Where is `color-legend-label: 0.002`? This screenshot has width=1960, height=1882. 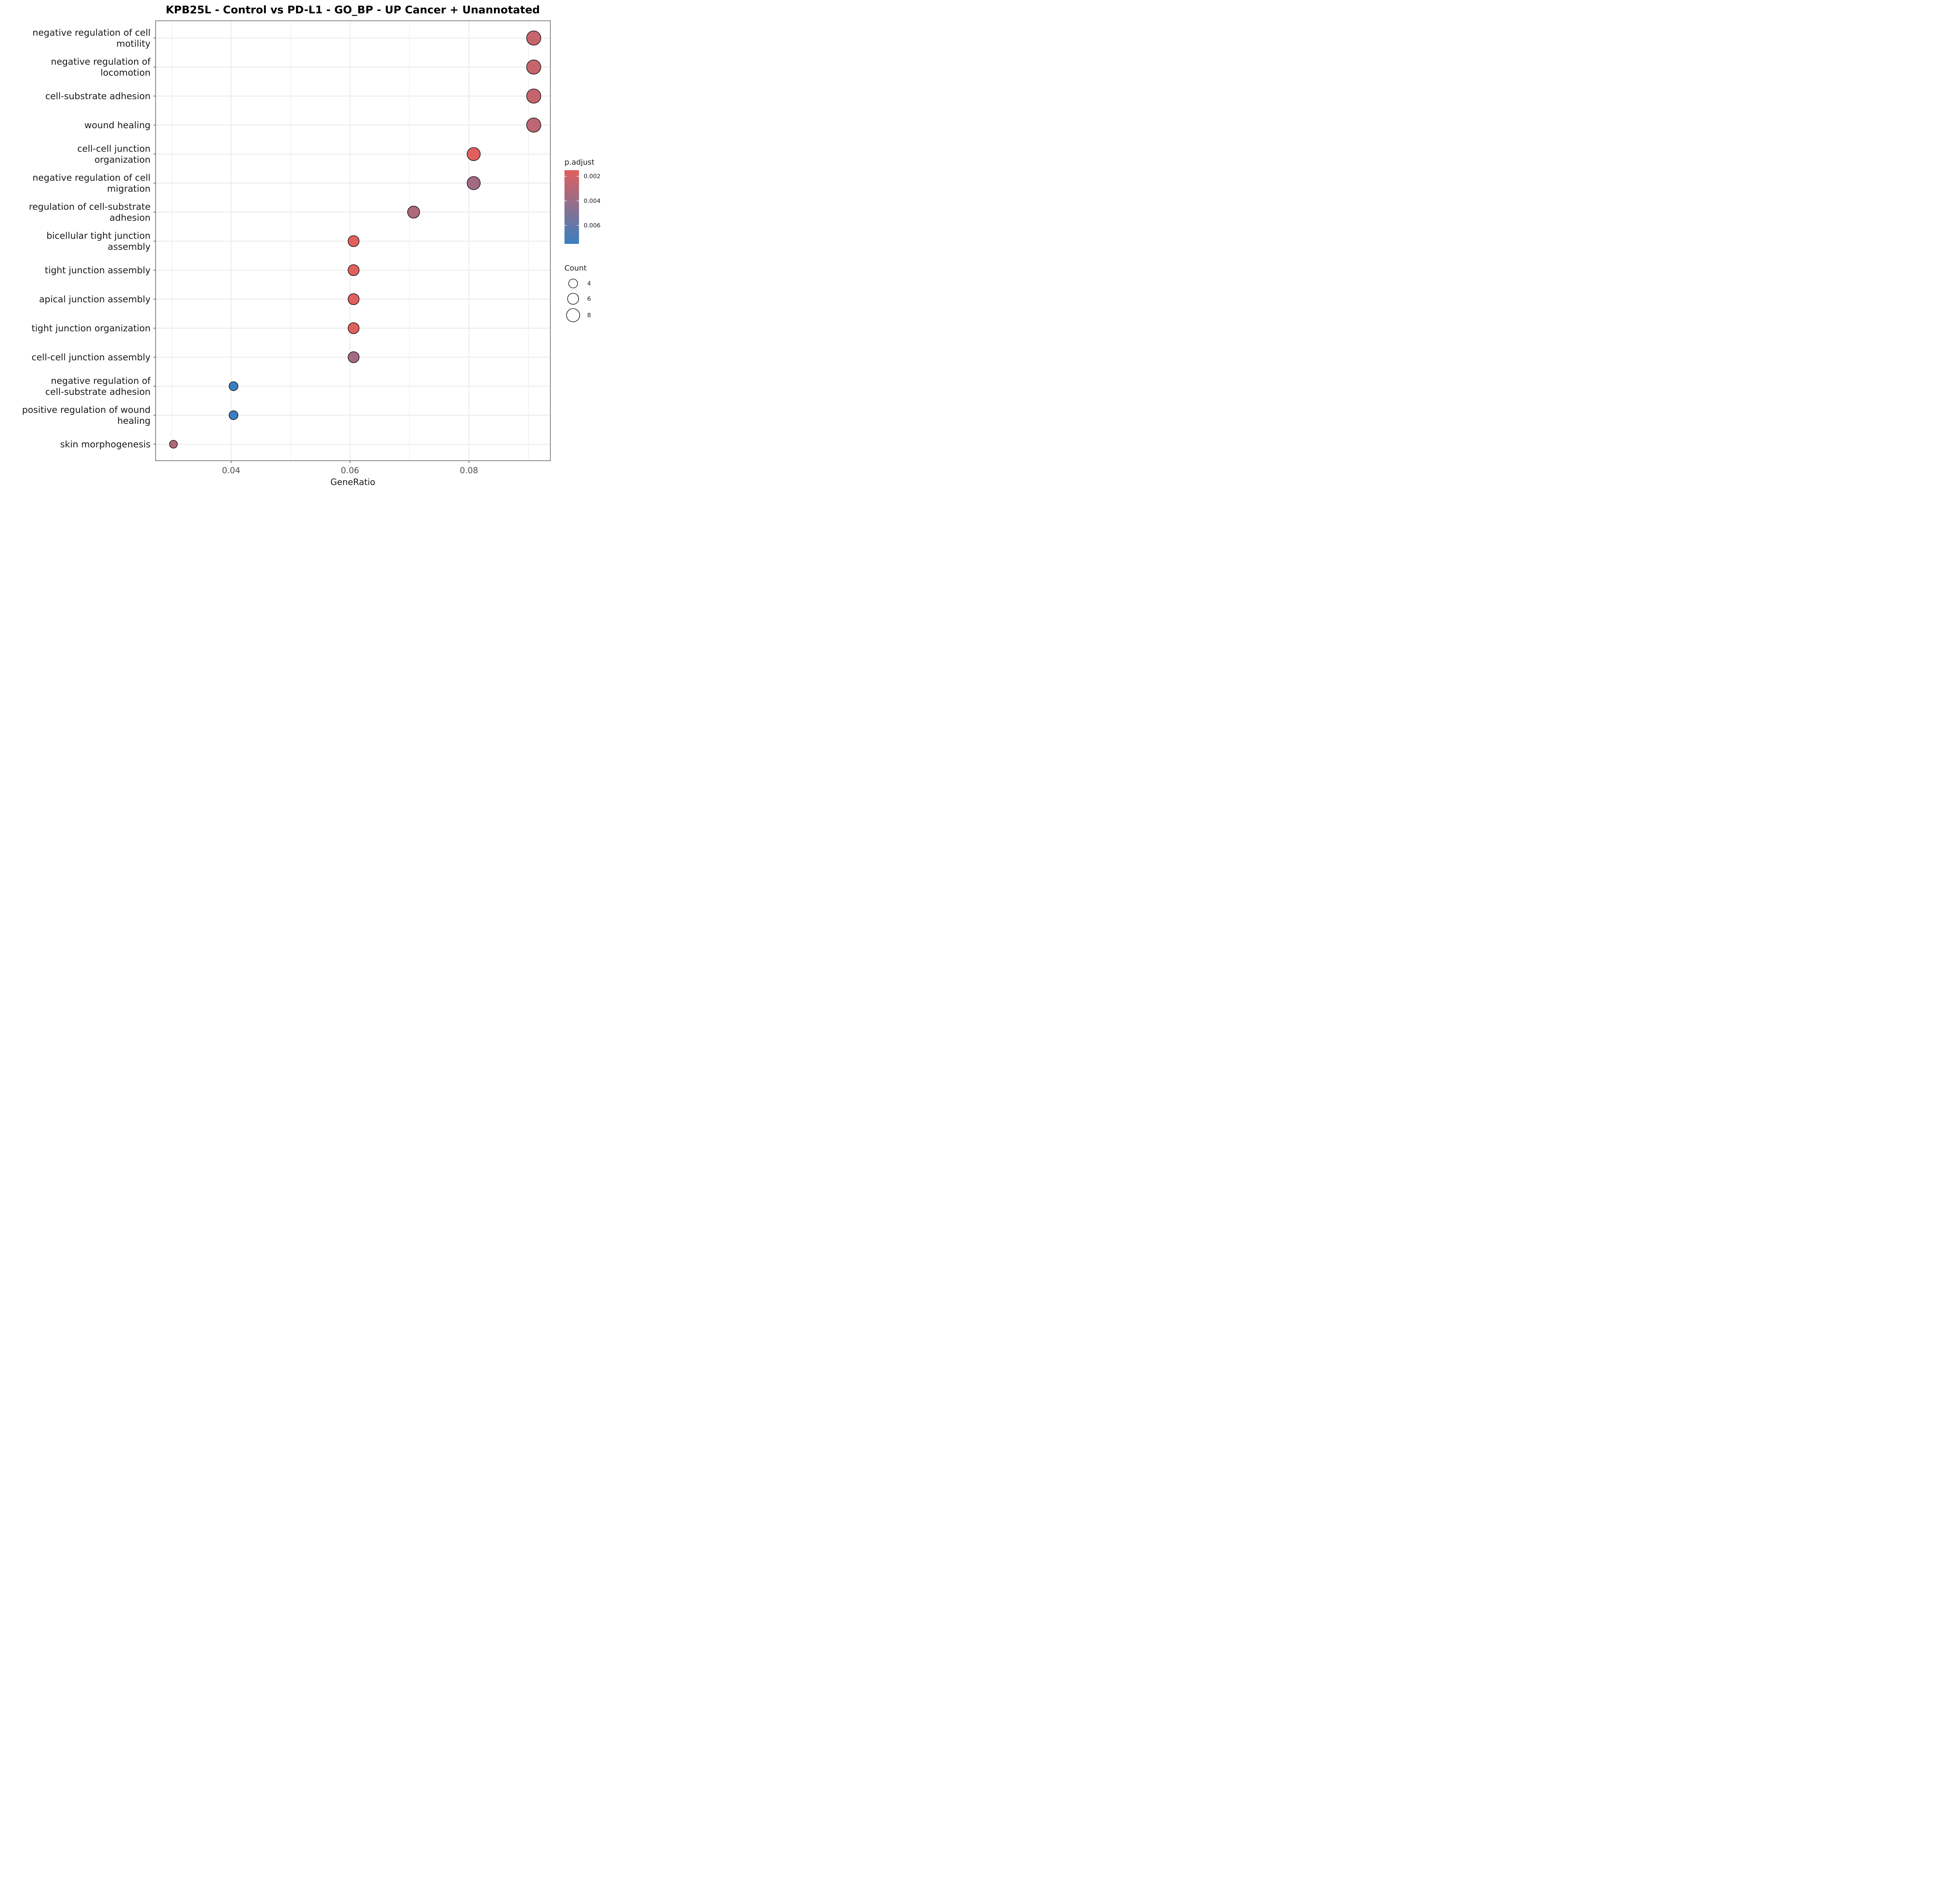 color-legend-label: 0.002 is located at coordinates (592, 176).